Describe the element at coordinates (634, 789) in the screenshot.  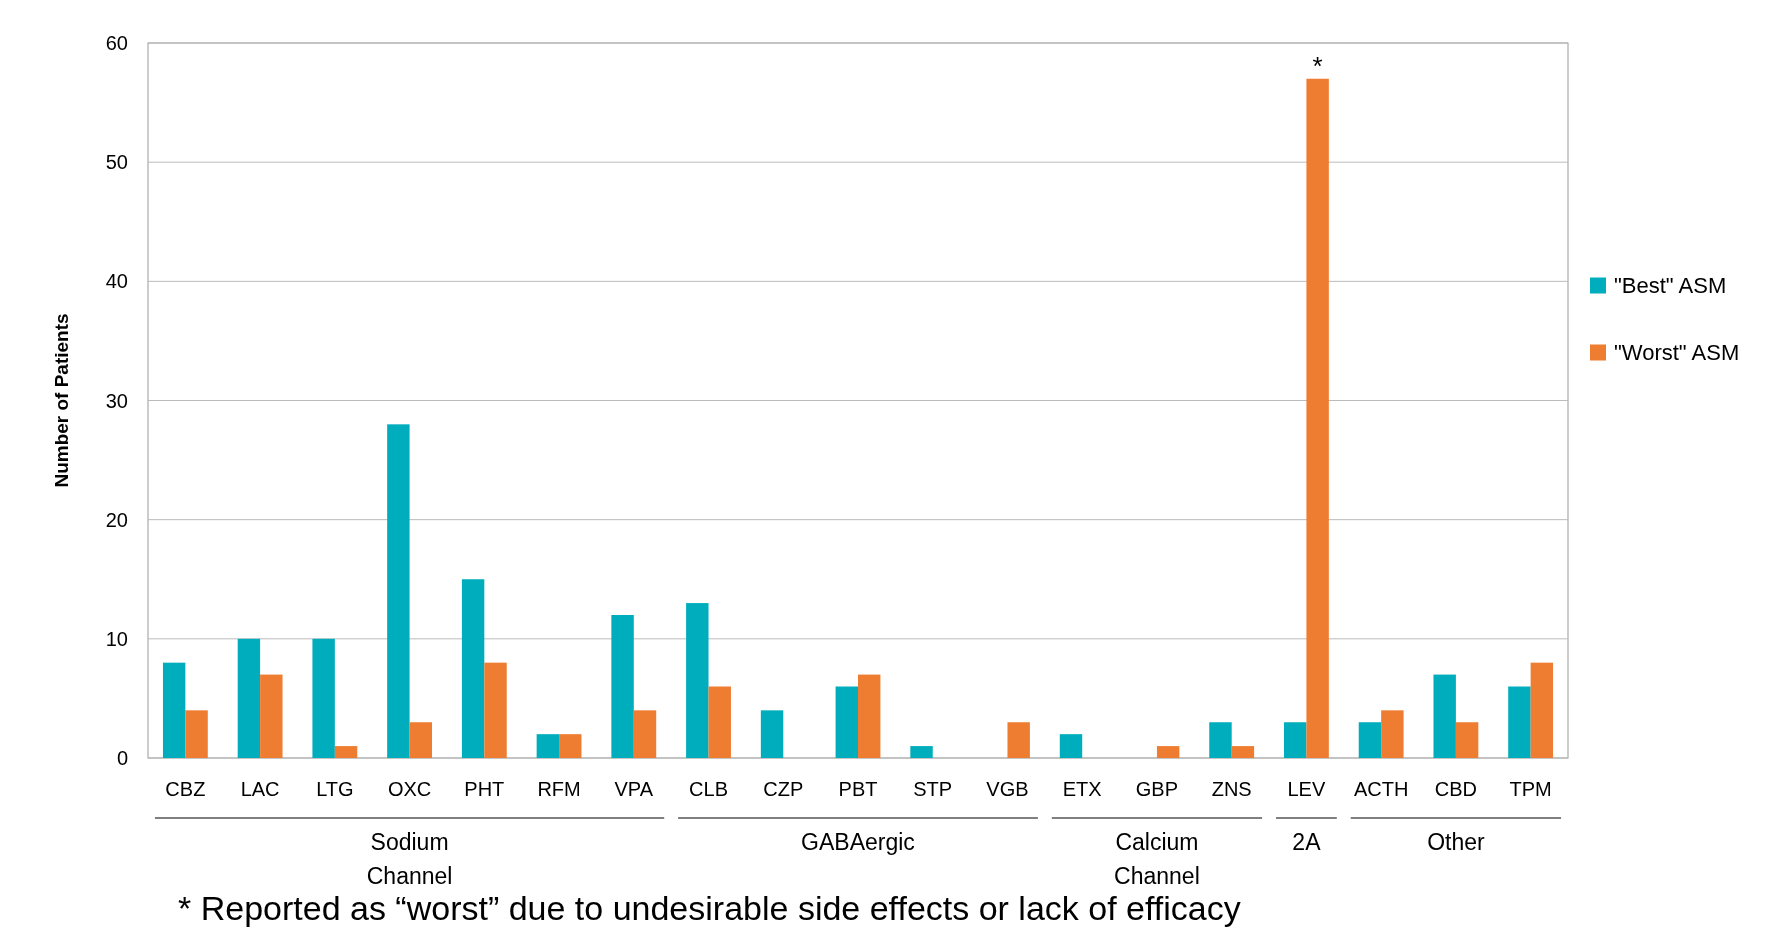
I see `x-tick-label: VPA` at that location.